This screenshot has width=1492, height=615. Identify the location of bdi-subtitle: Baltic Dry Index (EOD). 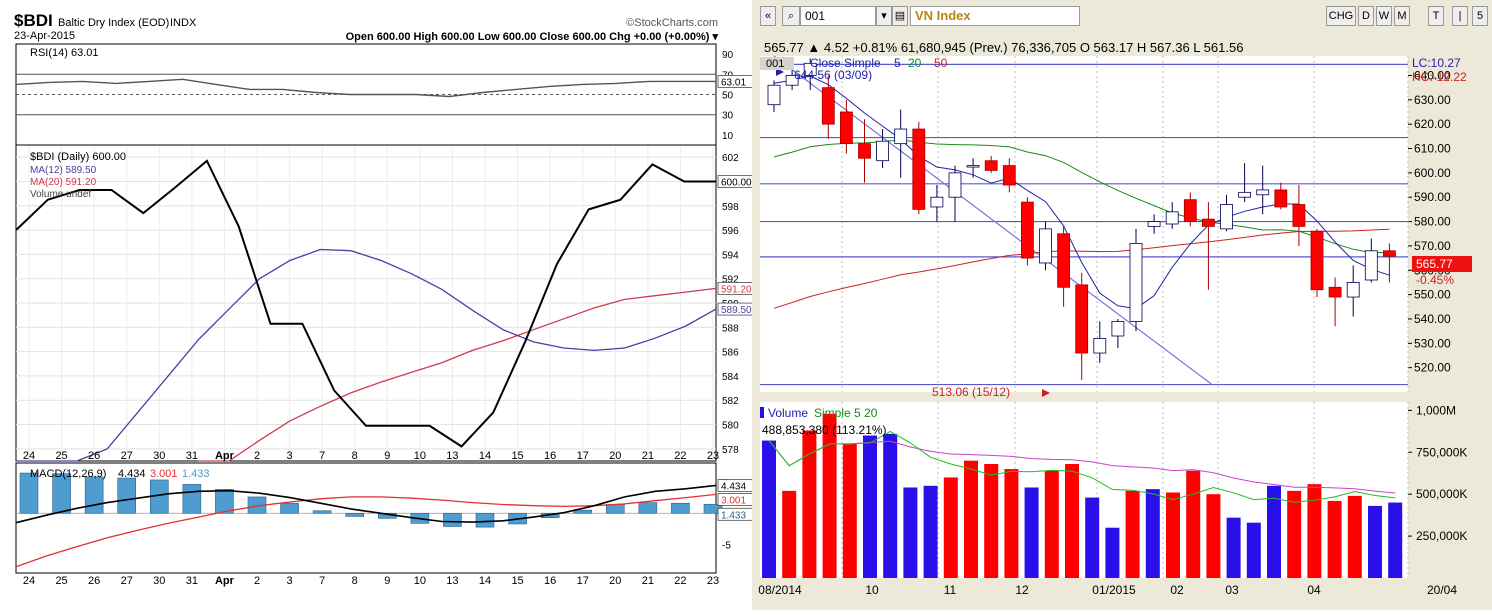
(113, 23).